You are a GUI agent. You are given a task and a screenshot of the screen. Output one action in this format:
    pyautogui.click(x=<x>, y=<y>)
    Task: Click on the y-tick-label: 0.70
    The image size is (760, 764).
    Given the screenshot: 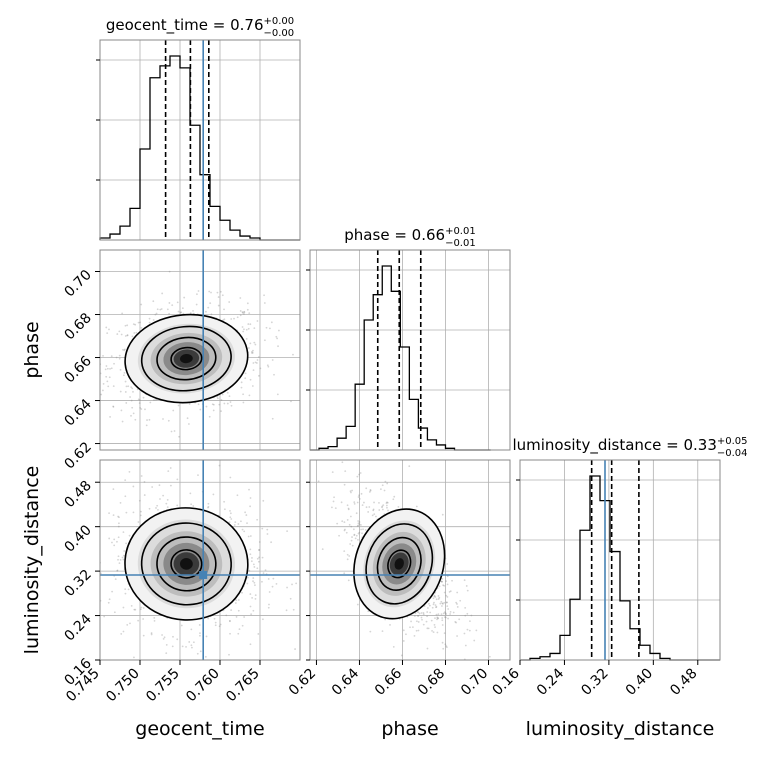 What is the action you would take?
    pyautogui.click(x=77, y=283)
    